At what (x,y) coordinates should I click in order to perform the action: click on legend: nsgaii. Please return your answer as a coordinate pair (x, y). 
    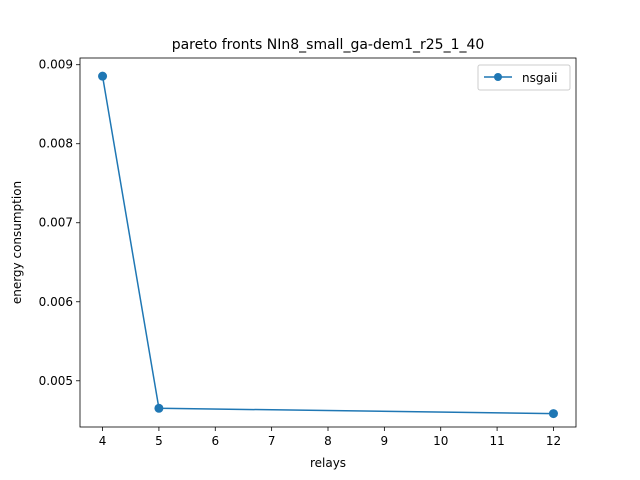
    Looking at the image, I should click on (524, 77).